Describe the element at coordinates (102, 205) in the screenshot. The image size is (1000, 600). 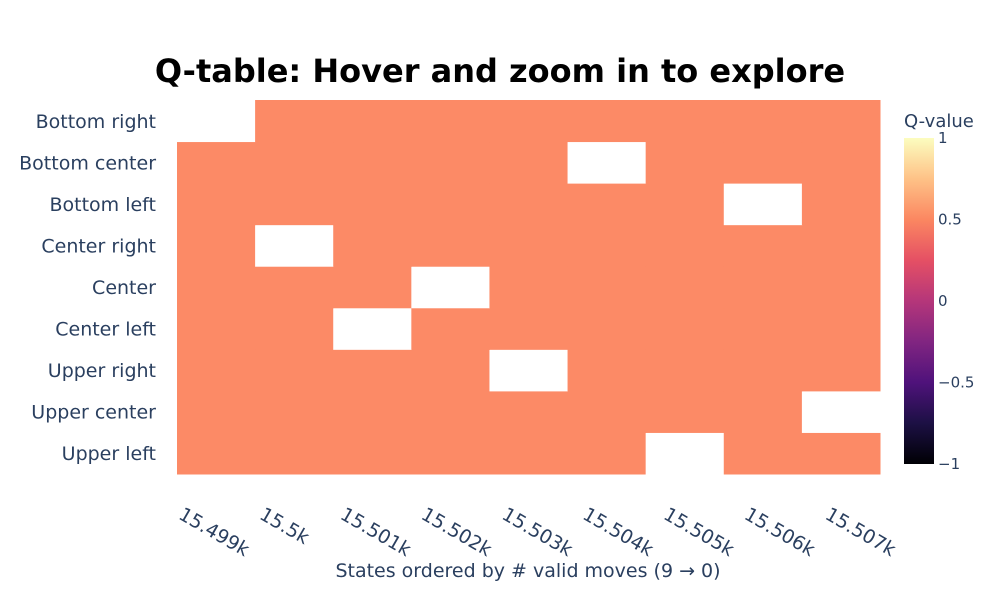
I see `y-tick-label: Bottom left` at that location.